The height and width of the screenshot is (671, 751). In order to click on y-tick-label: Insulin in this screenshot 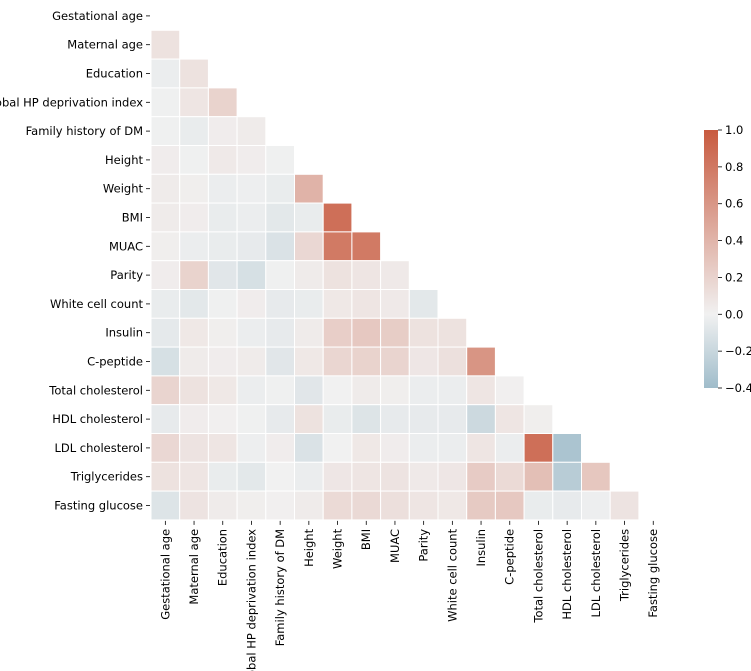, I will do `click(124, 333)`.